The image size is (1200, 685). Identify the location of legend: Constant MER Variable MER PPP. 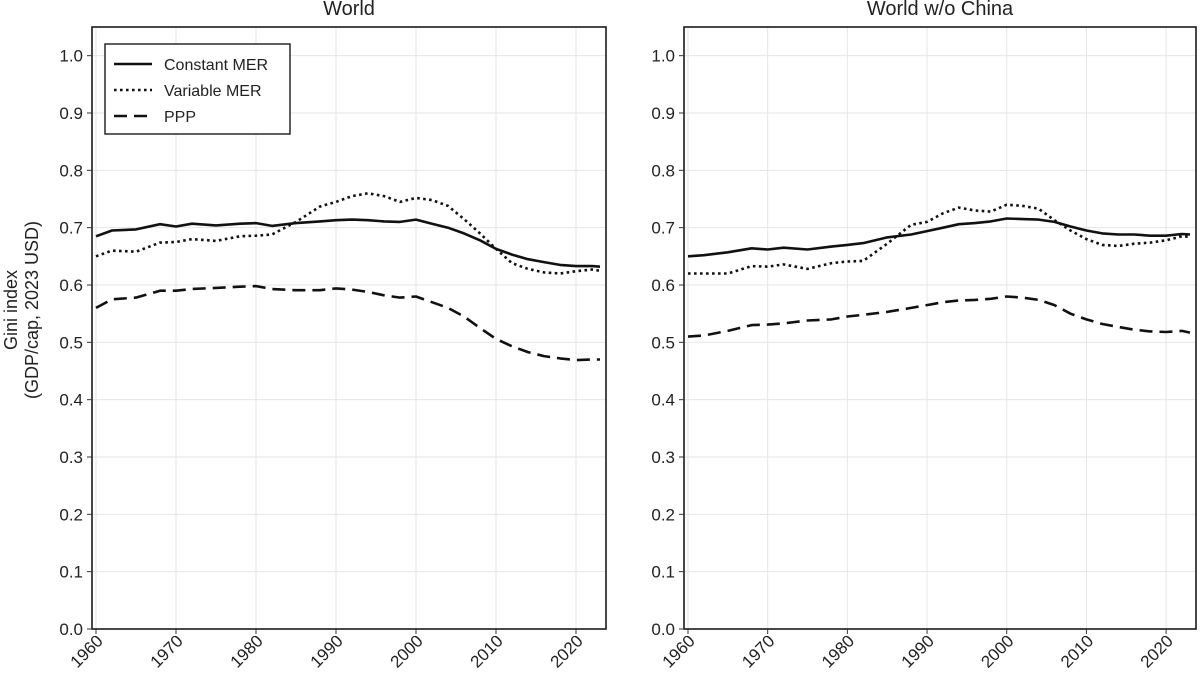
(197, 89).